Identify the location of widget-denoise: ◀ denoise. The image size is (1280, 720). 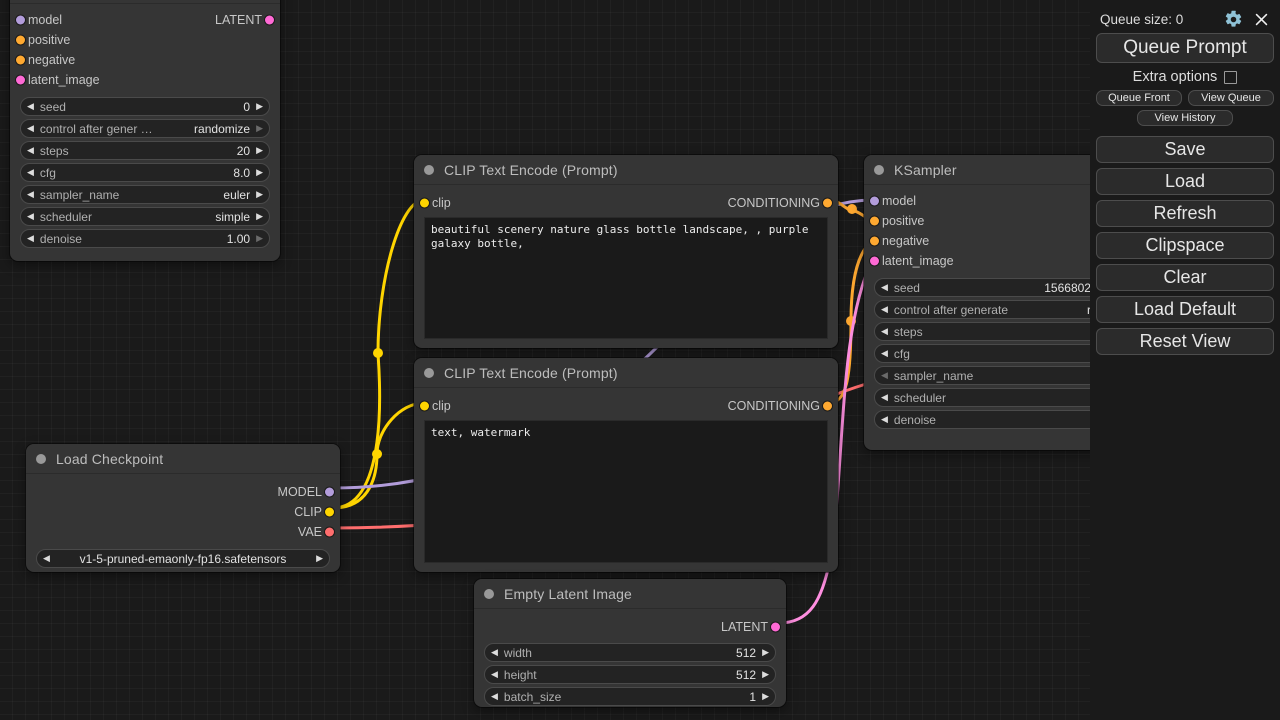
(999, 419).